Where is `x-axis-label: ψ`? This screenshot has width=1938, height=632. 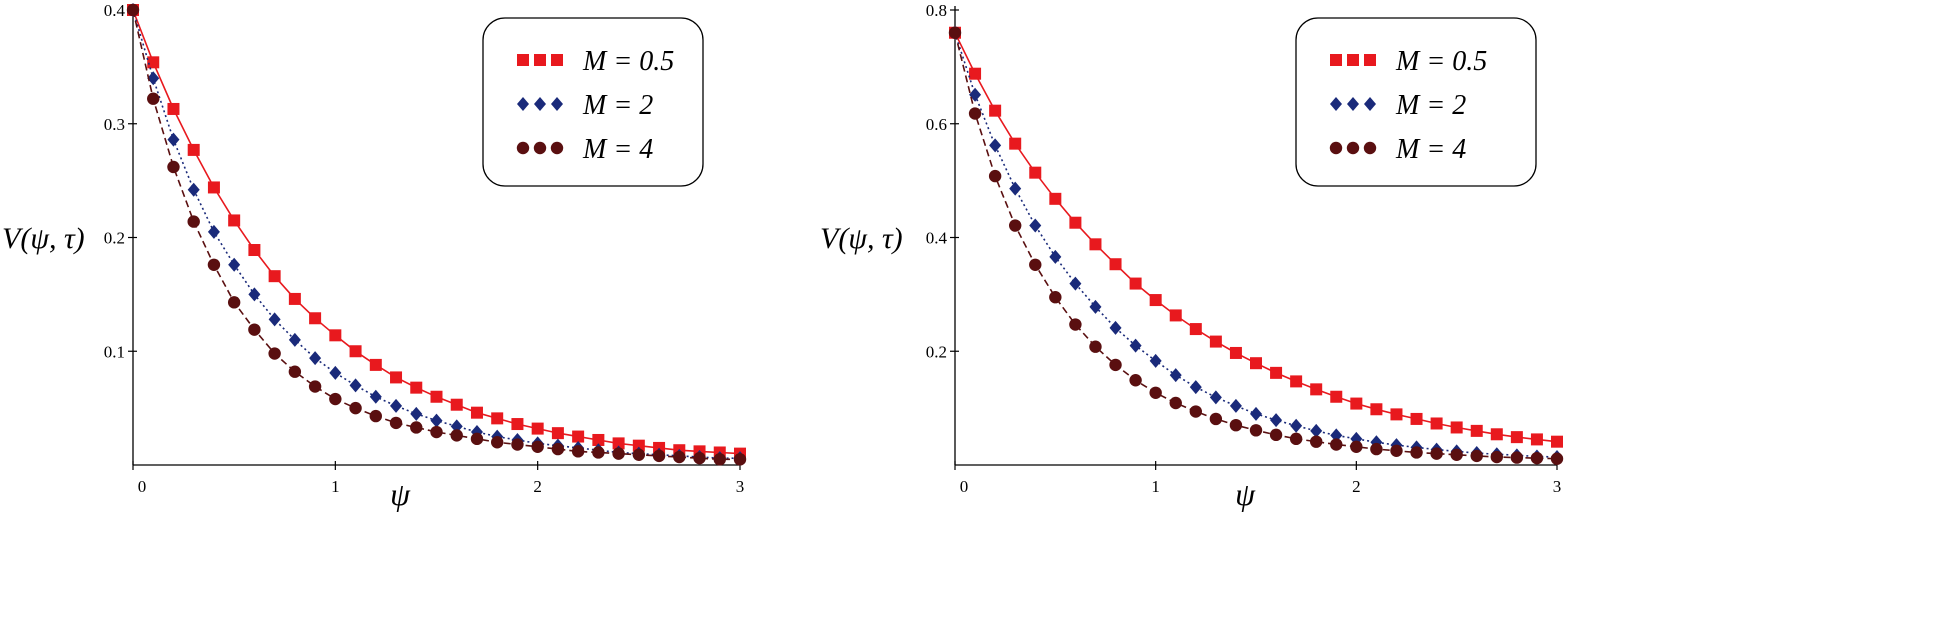 x-axis-label: ψ is located at coordinates (400, 494).